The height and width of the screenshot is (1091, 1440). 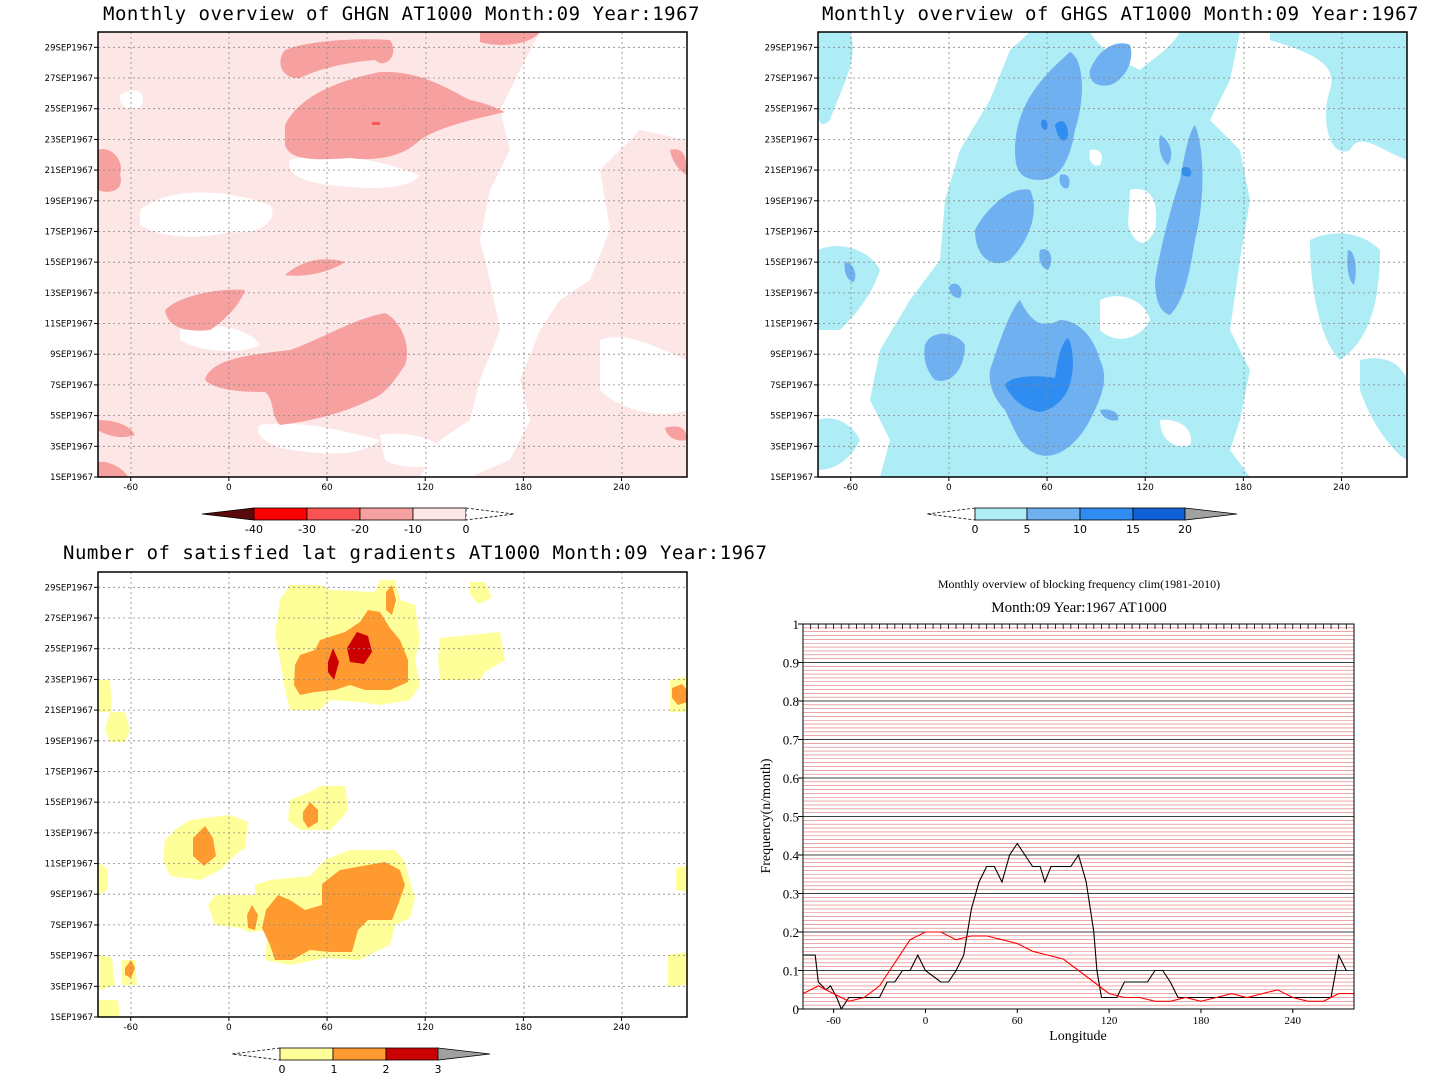 I want to click on gradients-ytick-label: 29SEP1967, so click(x=69, y=588).